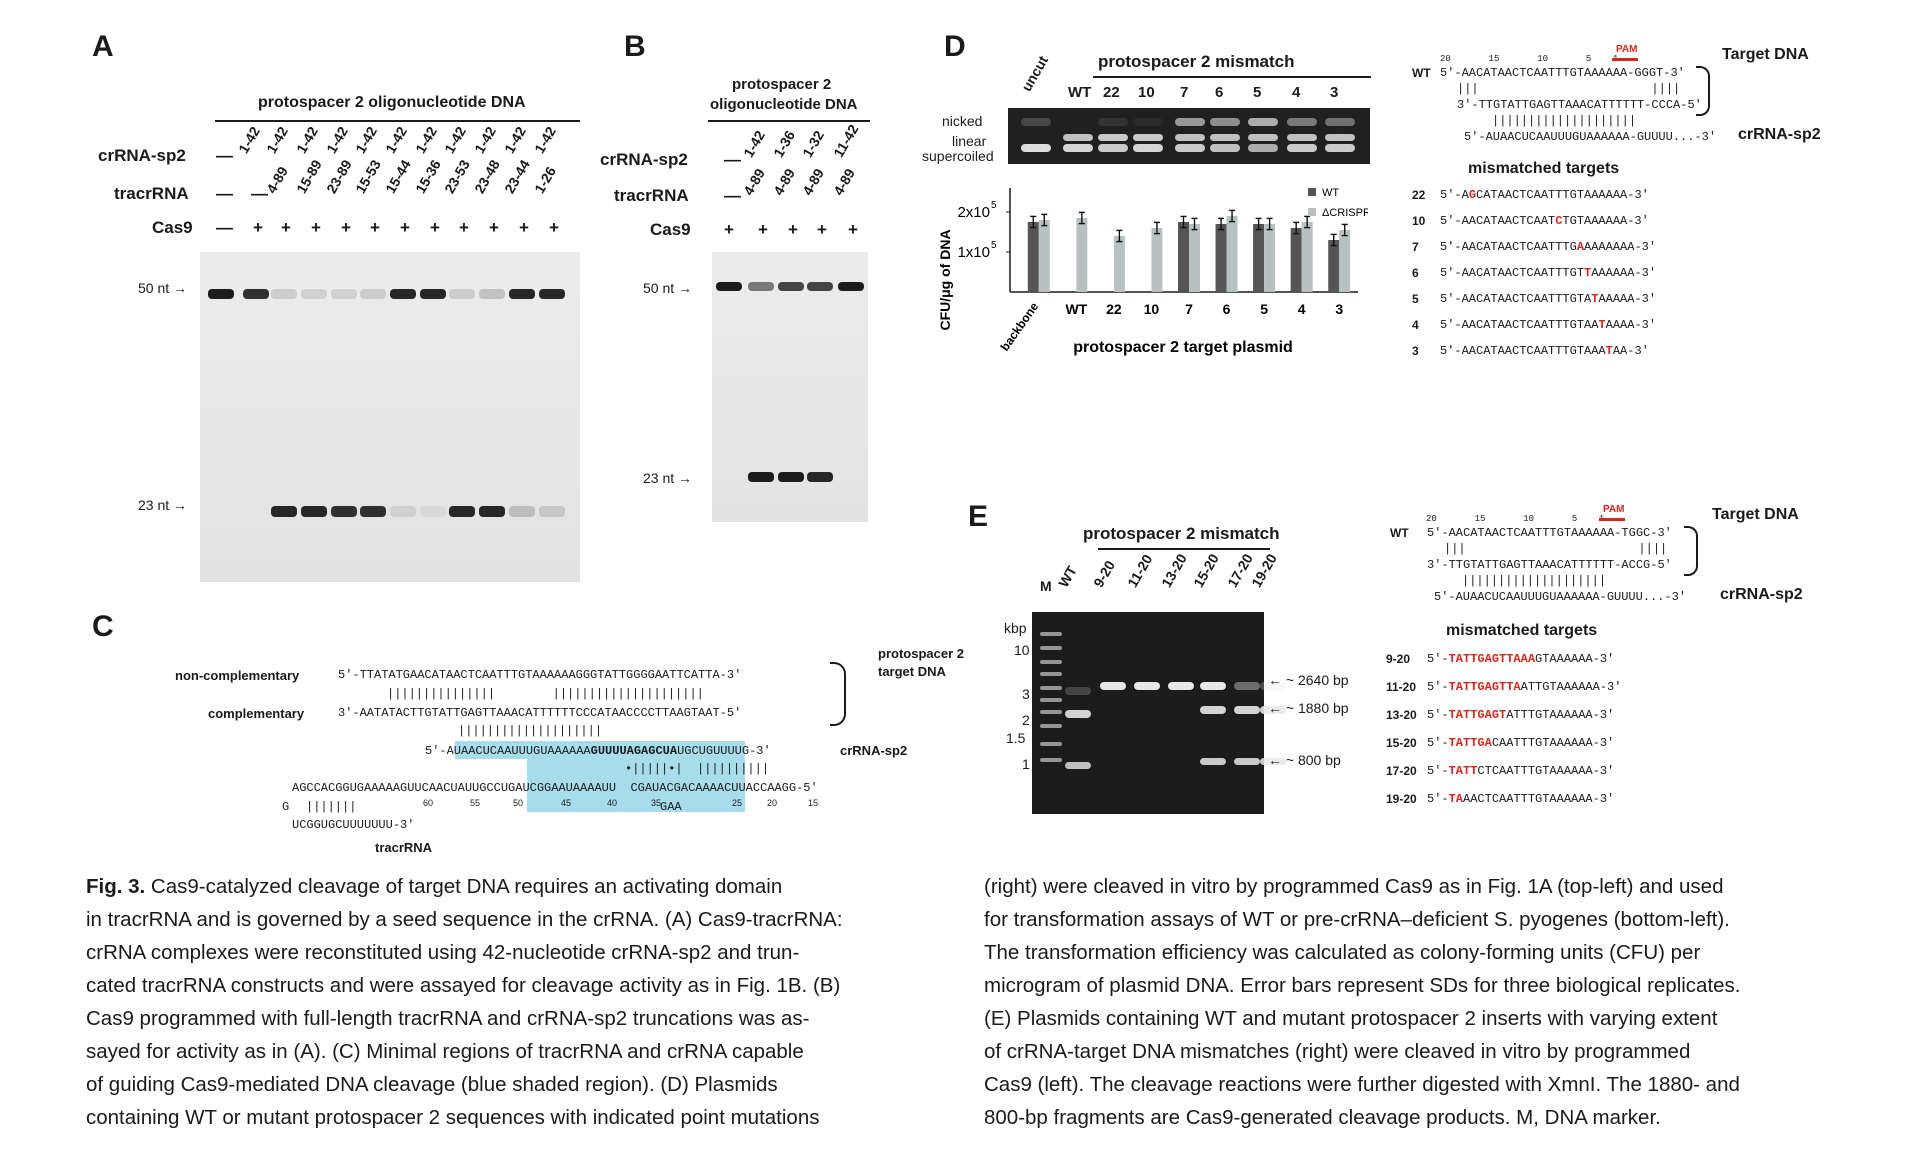 The height and width of the screenshot is (1155, 1921). Describe the element at coordinates (1157, 260) in the screenshot. I see `bar-ΔCRISPR-10` at that location.